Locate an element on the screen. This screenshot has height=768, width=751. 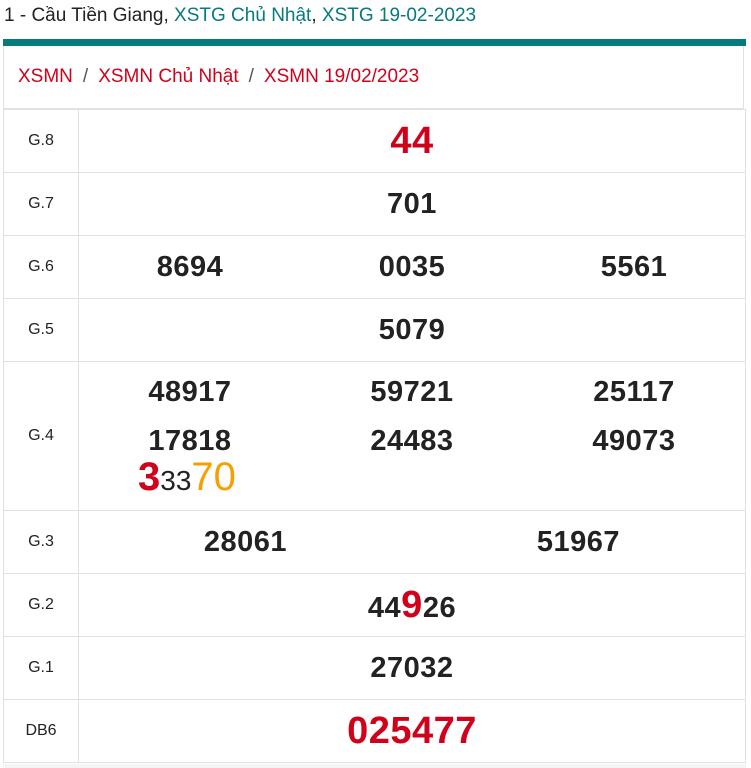
row-special: DB6 025477 is located at coordinates (374, 731).